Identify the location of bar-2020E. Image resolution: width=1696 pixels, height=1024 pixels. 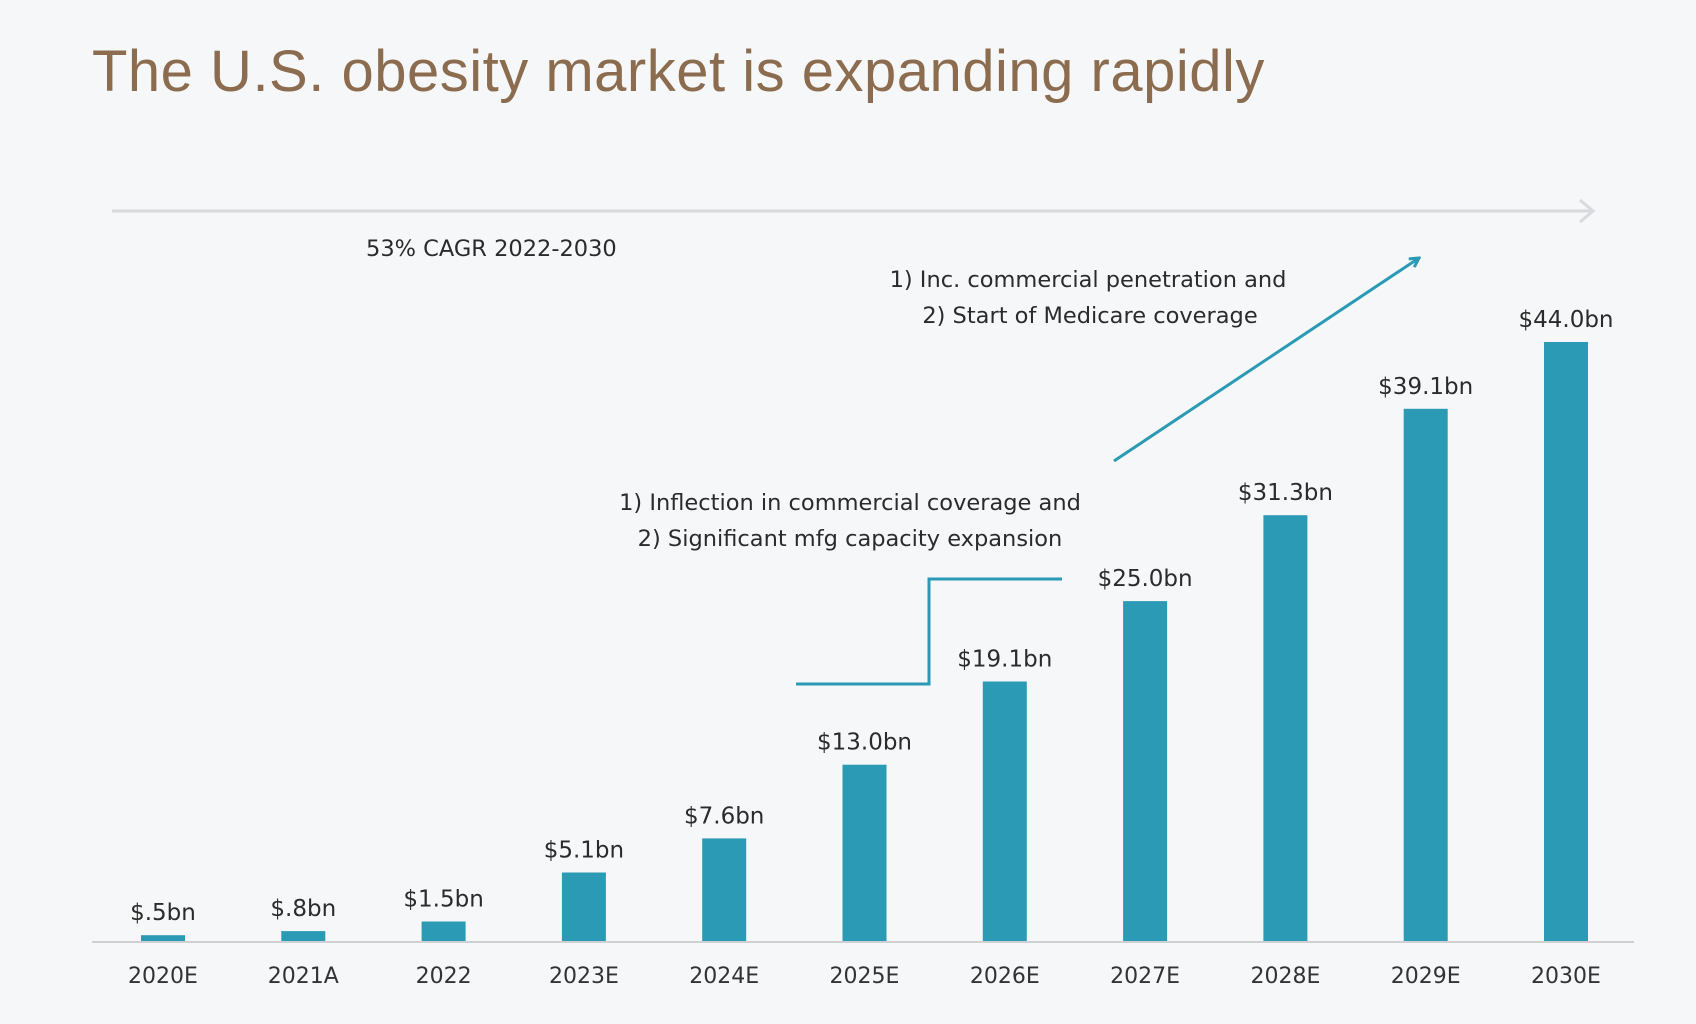
(163, 938).